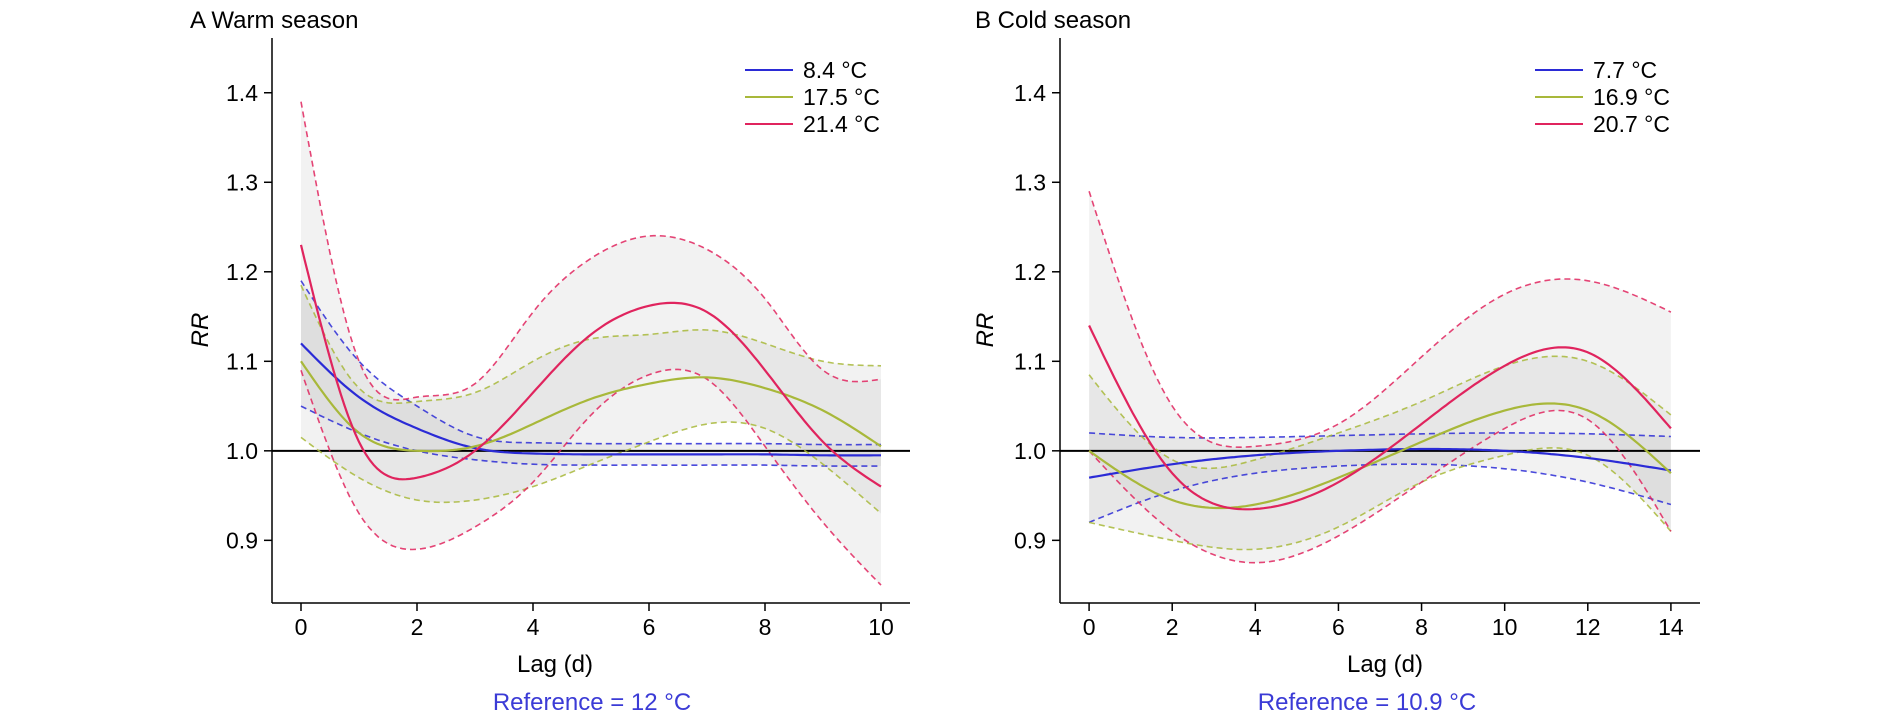 The width and height of the screenshot is (1890, 727). Describe the element at coordinates (1631, 124) in the screenshot. I see `legend-label: 20.7 °C` at that location.